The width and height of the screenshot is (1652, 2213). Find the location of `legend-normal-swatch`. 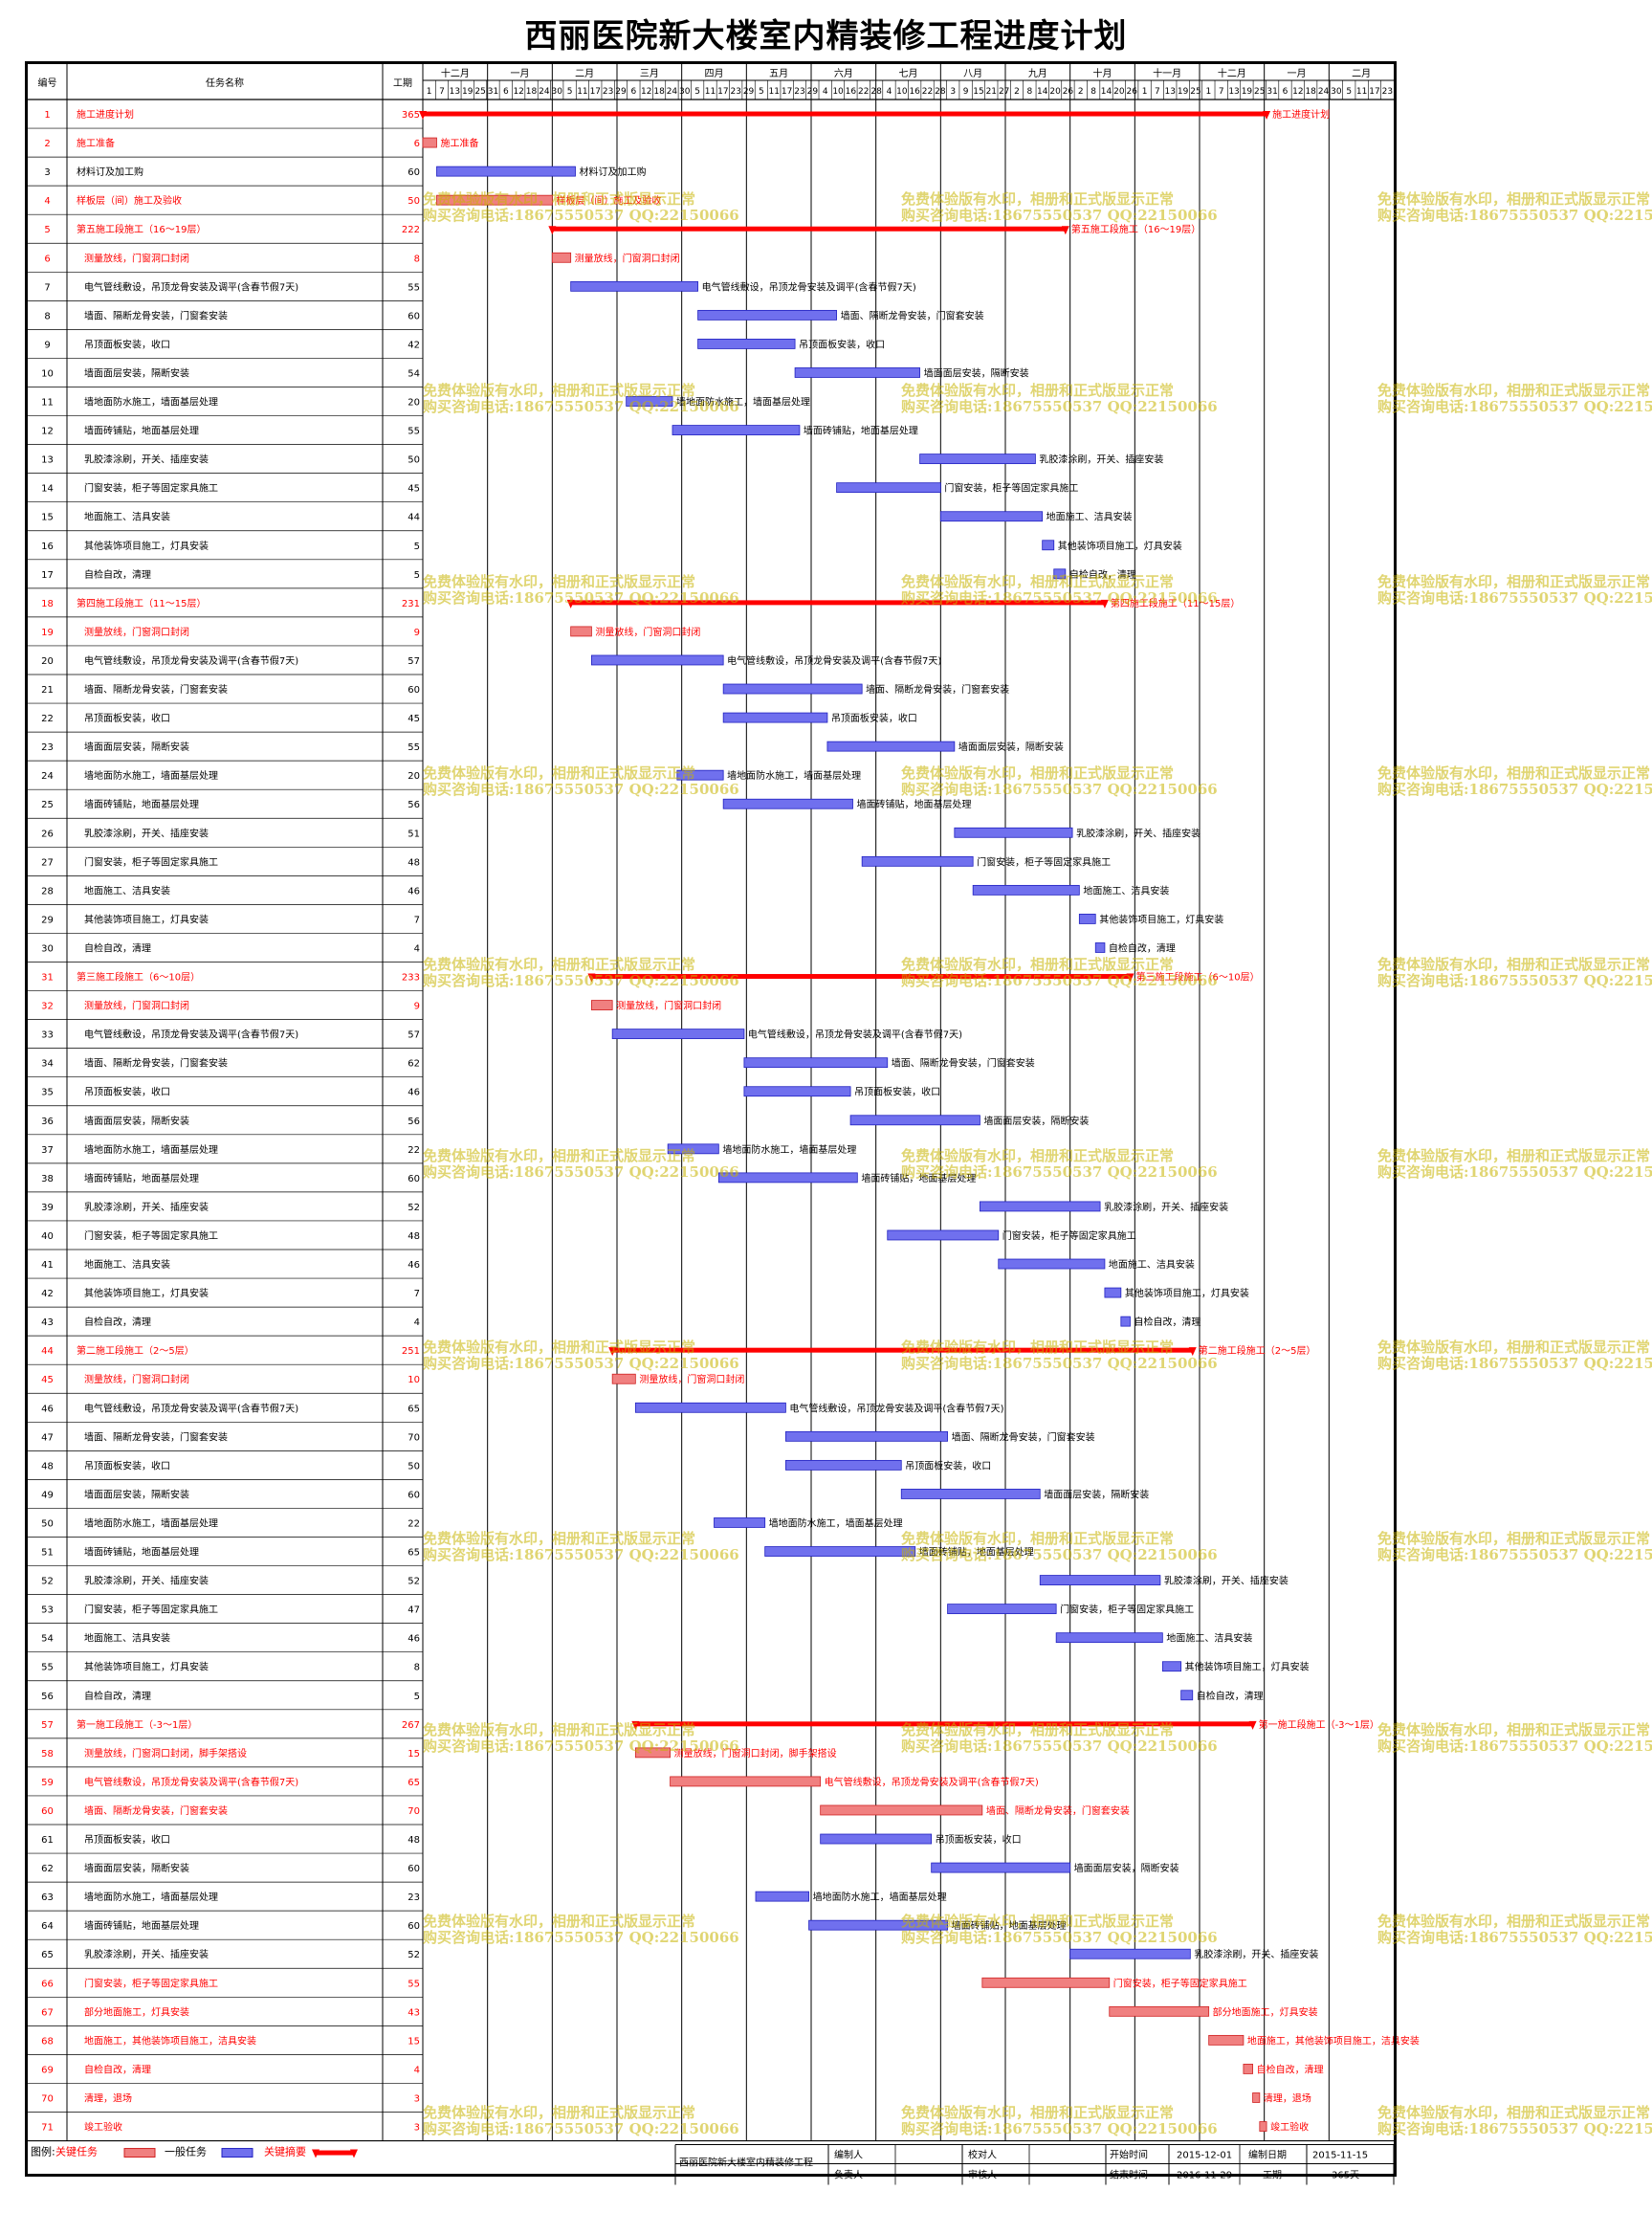

legend-normal-swatch is located at coordinates (237, 2153).